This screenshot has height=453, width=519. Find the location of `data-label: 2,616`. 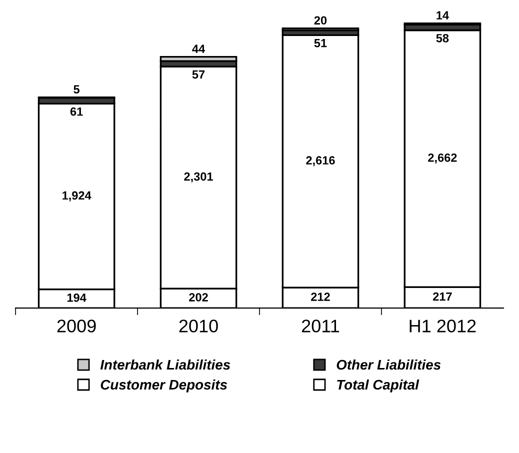

data-label: 2,616 is located at coordinates (320, 161).